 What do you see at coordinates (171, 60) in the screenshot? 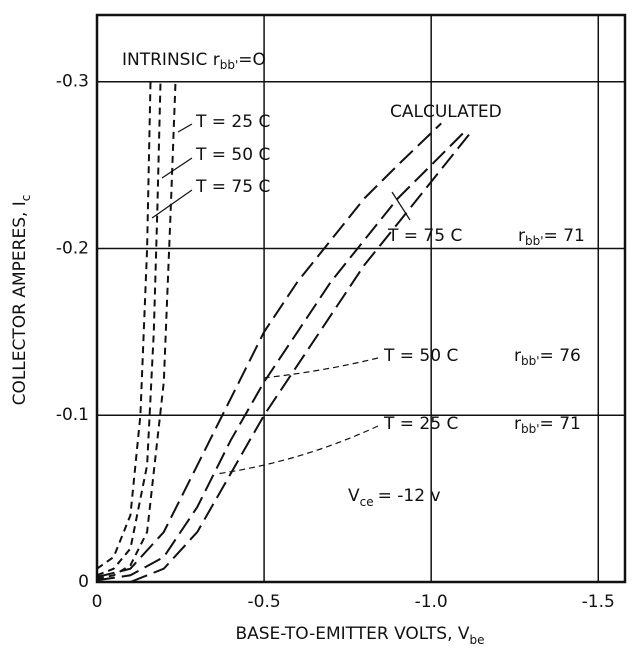
I see `annotation-text: INTRINSIC r` at bounding box center [171, 60].